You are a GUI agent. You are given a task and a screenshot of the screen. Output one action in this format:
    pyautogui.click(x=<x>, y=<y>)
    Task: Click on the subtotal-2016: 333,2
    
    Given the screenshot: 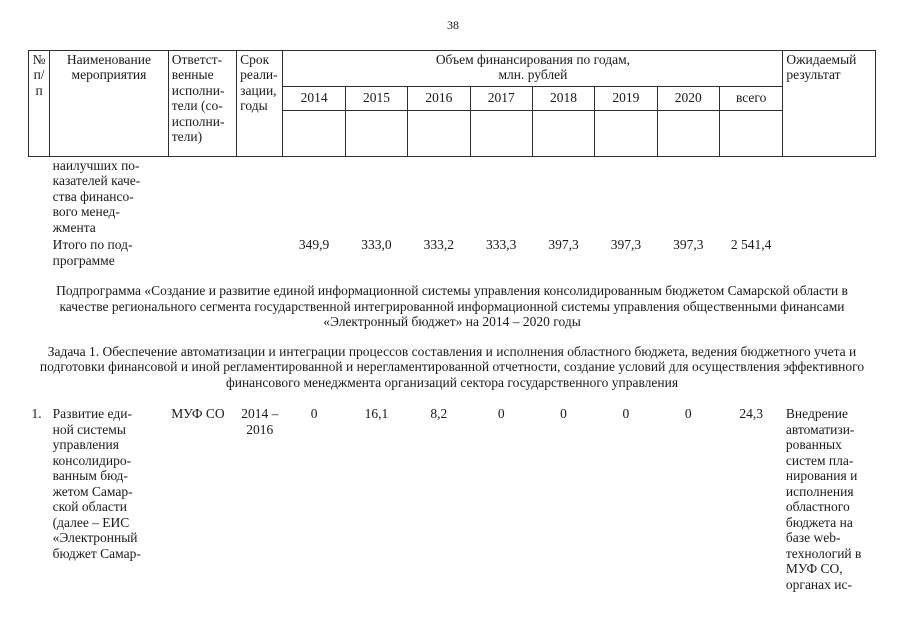 What is the action you would take?
    pyautogui.click(x=439, y=244)
    